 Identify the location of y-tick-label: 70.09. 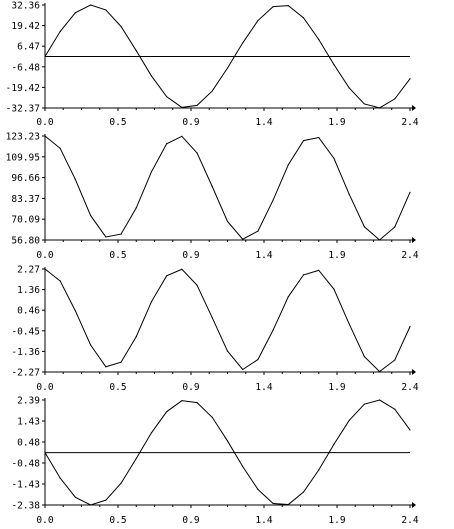
(25, 220).